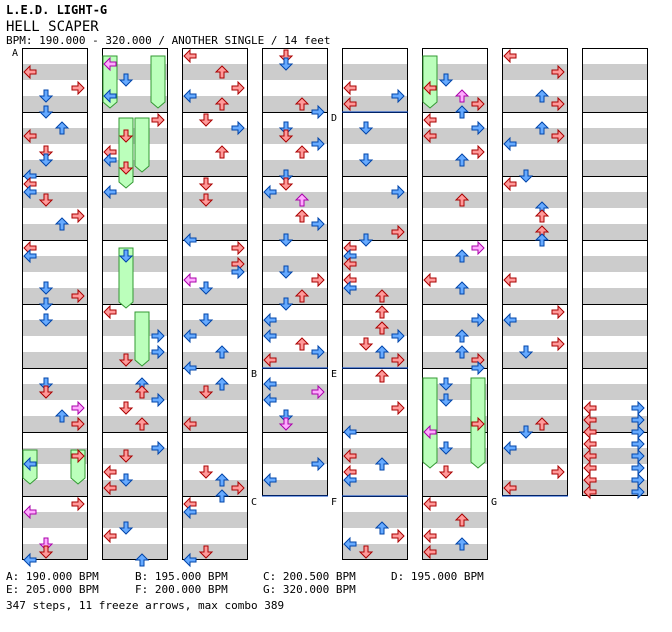 The width and height of the screenshot is (672, 632). What do you see at coordinates (254, 374) in the screenshot?
I see `bpm-marker: B` at bounding box center [254, 374].